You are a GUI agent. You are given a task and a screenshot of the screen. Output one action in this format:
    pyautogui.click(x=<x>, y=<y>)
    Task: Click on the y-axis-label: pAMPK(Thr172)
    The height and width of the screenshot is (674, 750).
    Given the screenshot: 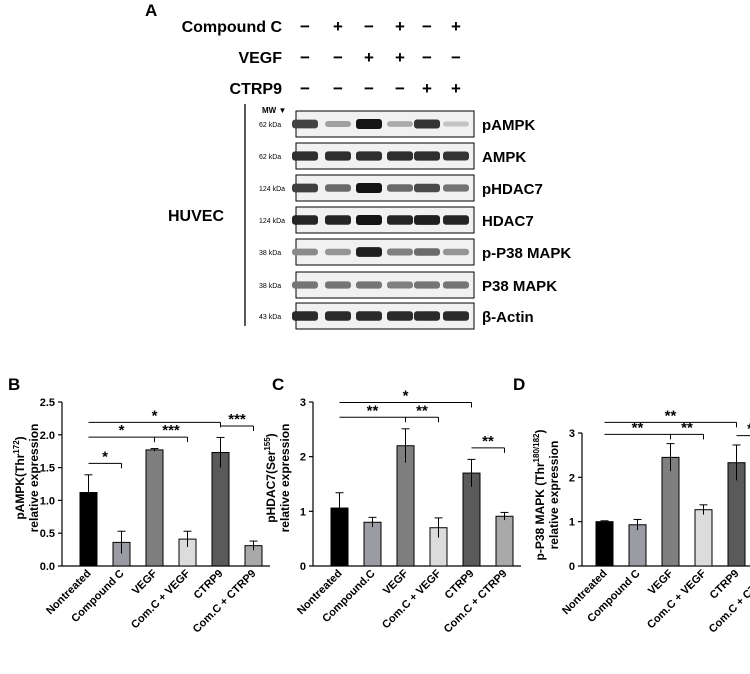 What is the action you would take?
    pyautogui.click(x=19, y=477)
    